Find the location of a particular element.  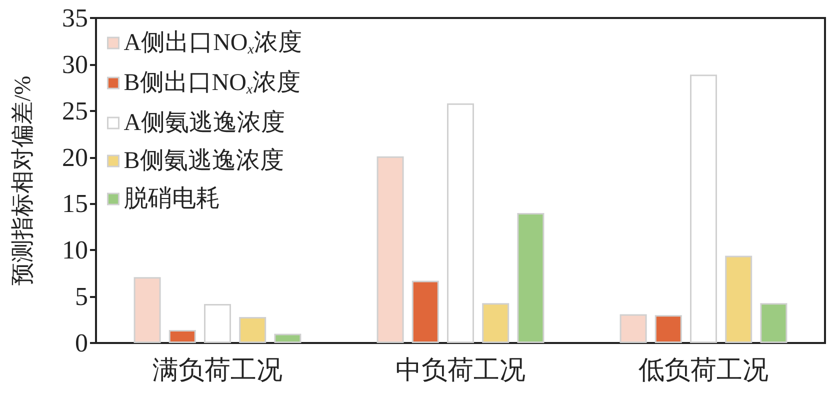

y-tick-label: 15 is located at coordinates (75, 203).